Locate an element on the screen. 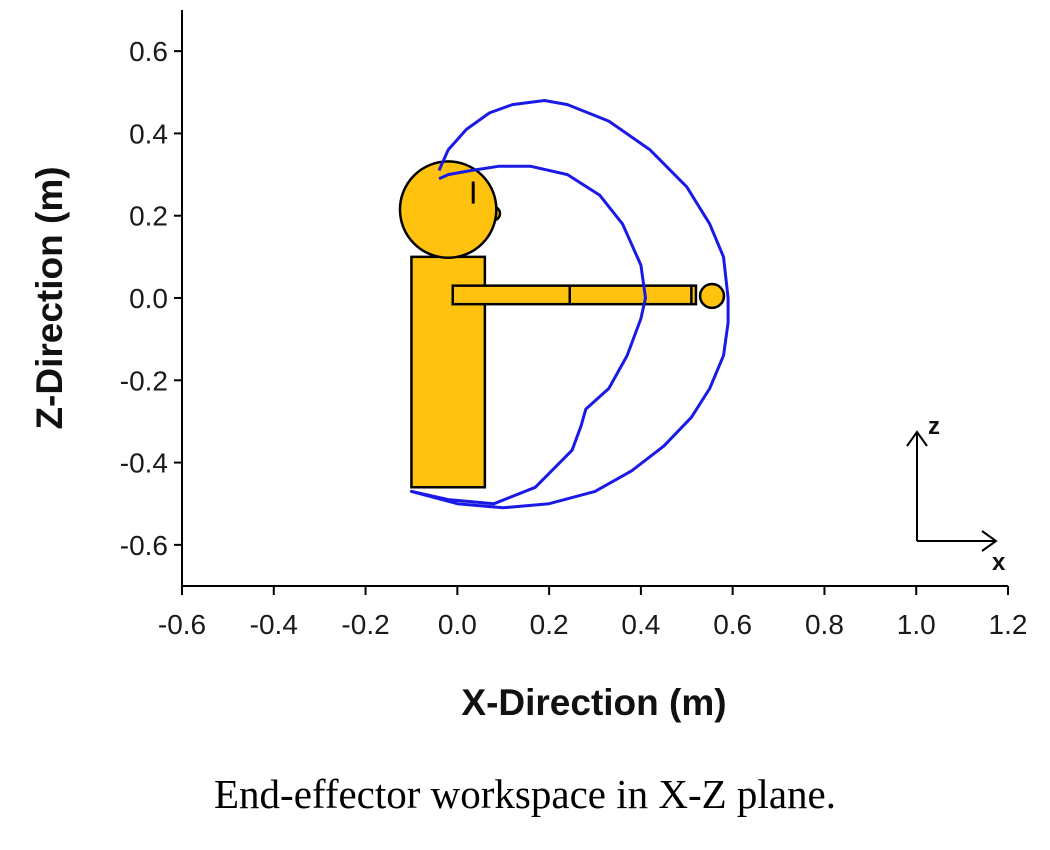  x-axis-title: X-Direction (m) is located at coordinates (593, 702).